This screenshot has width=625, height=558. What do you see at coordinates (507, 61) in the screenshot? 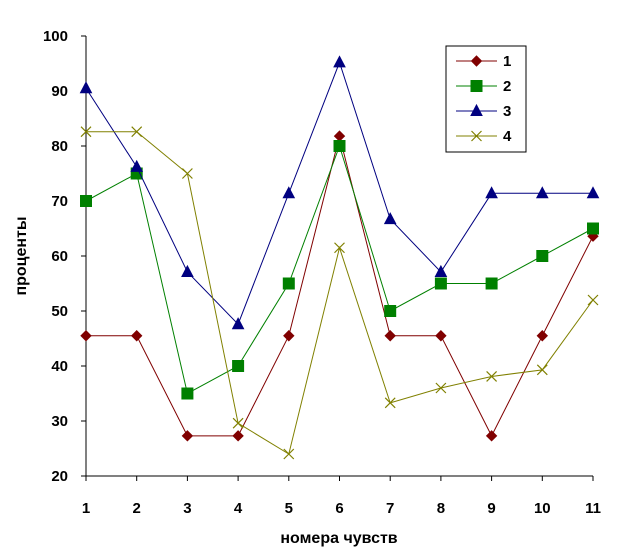
I see `legend-label: 1` at bounding box center [507, 61].